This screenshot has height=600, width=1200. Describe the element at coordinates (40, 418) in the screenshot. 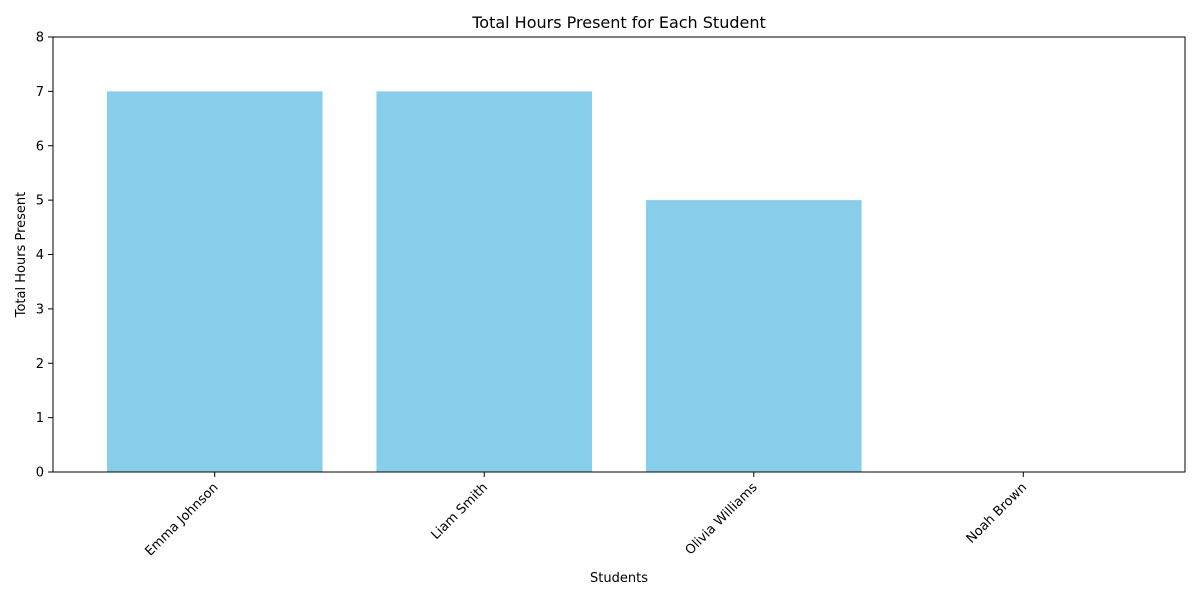

I see `y-tick-label: 1` at that location.